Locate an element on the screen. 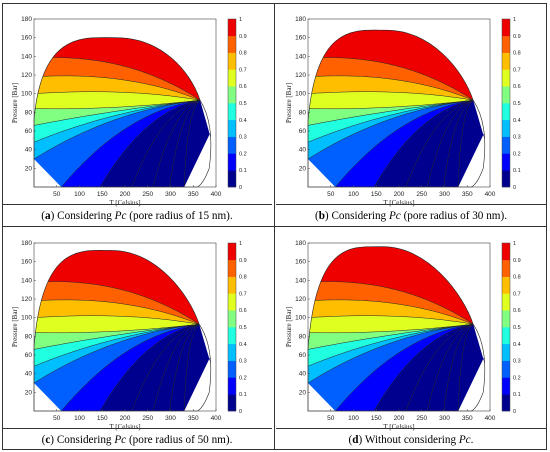 This screenshot has height=452, width=550. caption-label: c is located at coordinates (48, 440).